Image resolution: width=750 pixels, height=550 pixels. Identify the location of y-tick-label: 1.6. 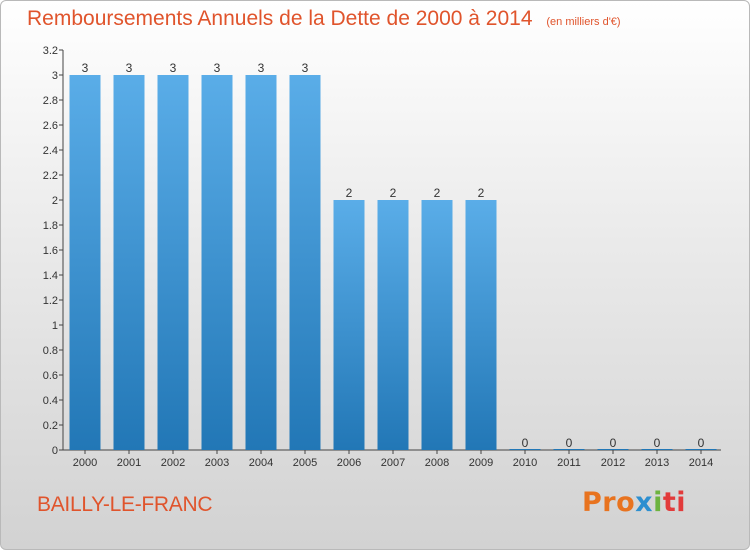
(50, 251).